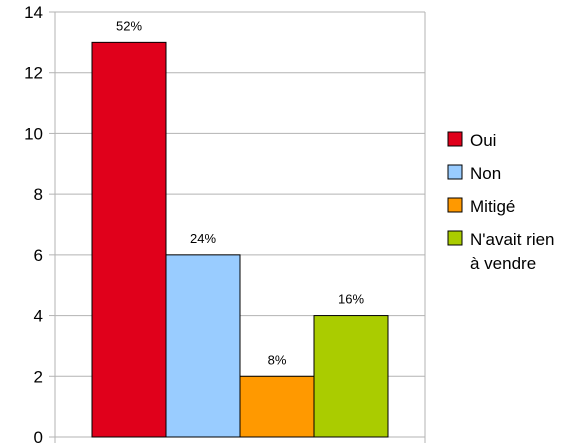 The image size is (576, 446). I want to click on legend-label: à vendre, so click(503, 263).